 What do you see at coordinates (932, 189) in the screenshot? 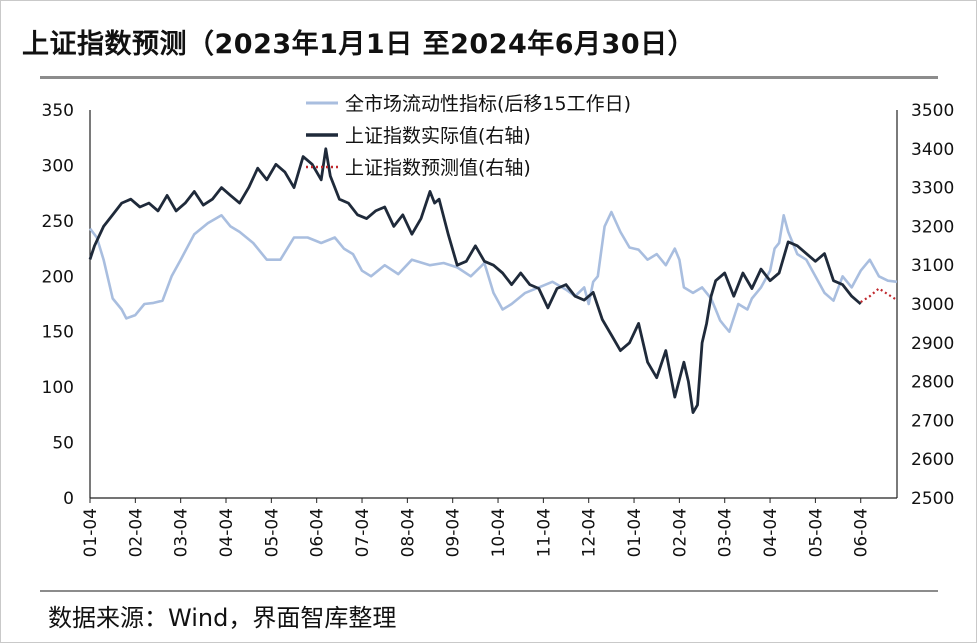
I see `right-y-tick-label: 3300` at bounding box center [932, 189].